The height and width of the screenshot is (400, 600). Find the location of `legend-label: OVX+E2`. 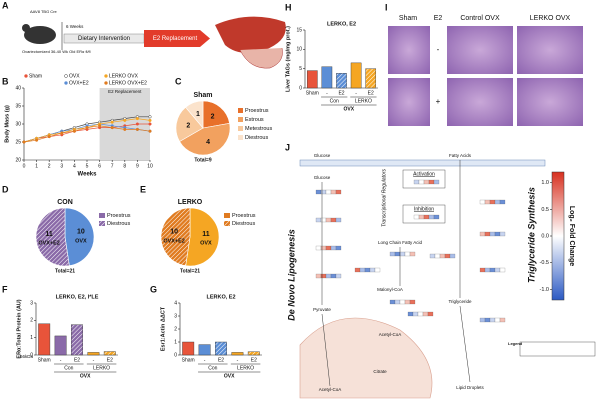

legend-label: OVX+E2 is located at coordinates (79, 83).